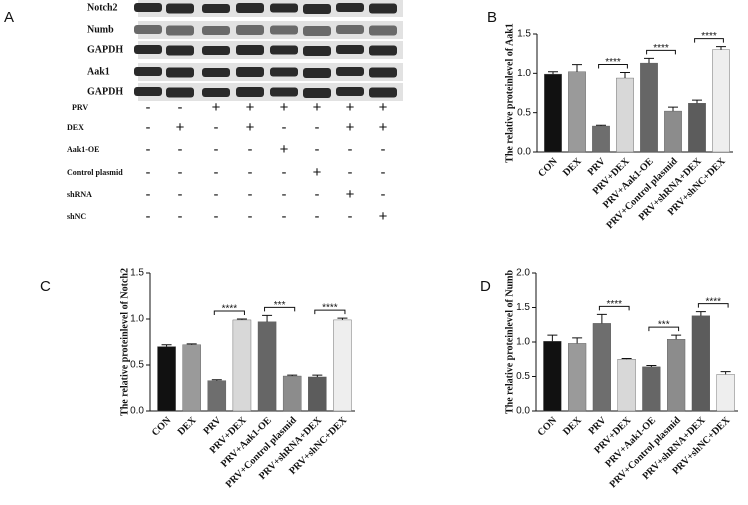  I want to click on blot-row-label: Notch2, so click(102, 7).